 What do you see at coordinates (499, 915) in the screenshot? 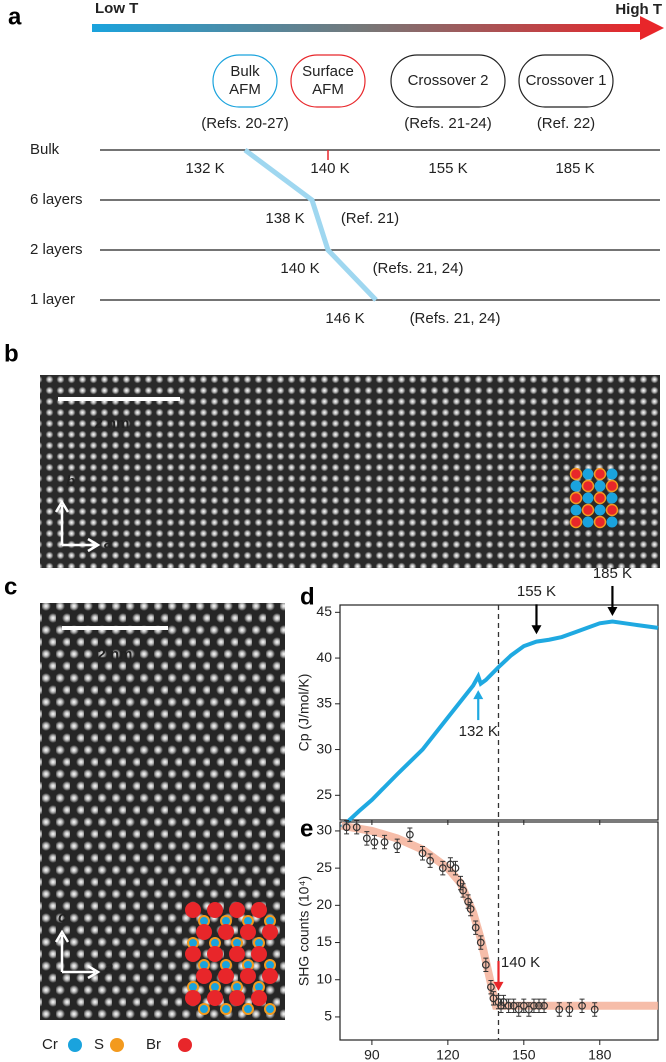
I see `fit-curve` at bounding box center [499, 915].